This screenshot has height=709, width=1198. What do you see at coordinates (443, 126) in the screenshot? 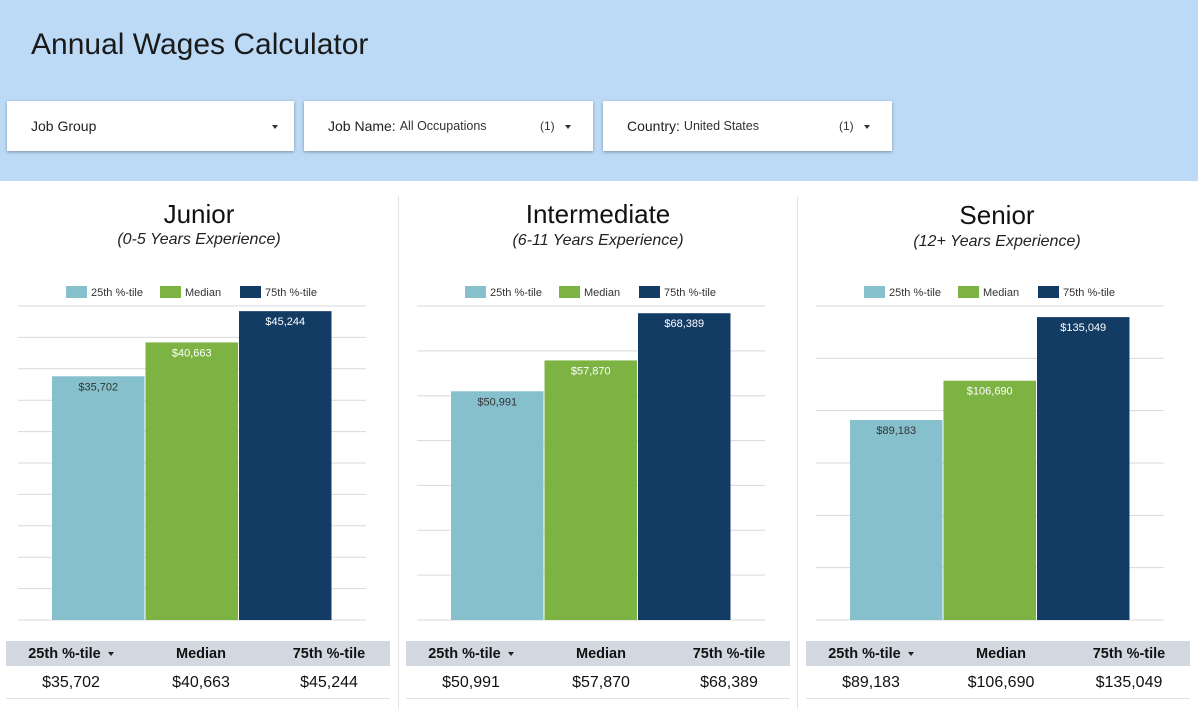
I see `job-name-value: All Occupations` at bounding box center [443, 126].